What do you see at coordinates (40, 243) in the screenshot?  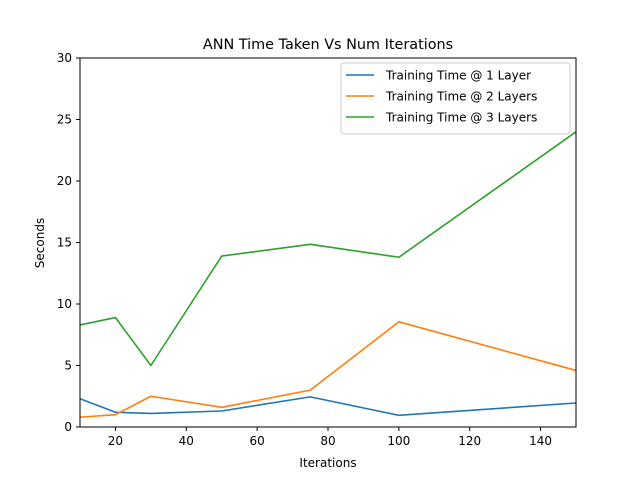 I see `y-axis-title: Seconds` at bounding box center [40, 243].